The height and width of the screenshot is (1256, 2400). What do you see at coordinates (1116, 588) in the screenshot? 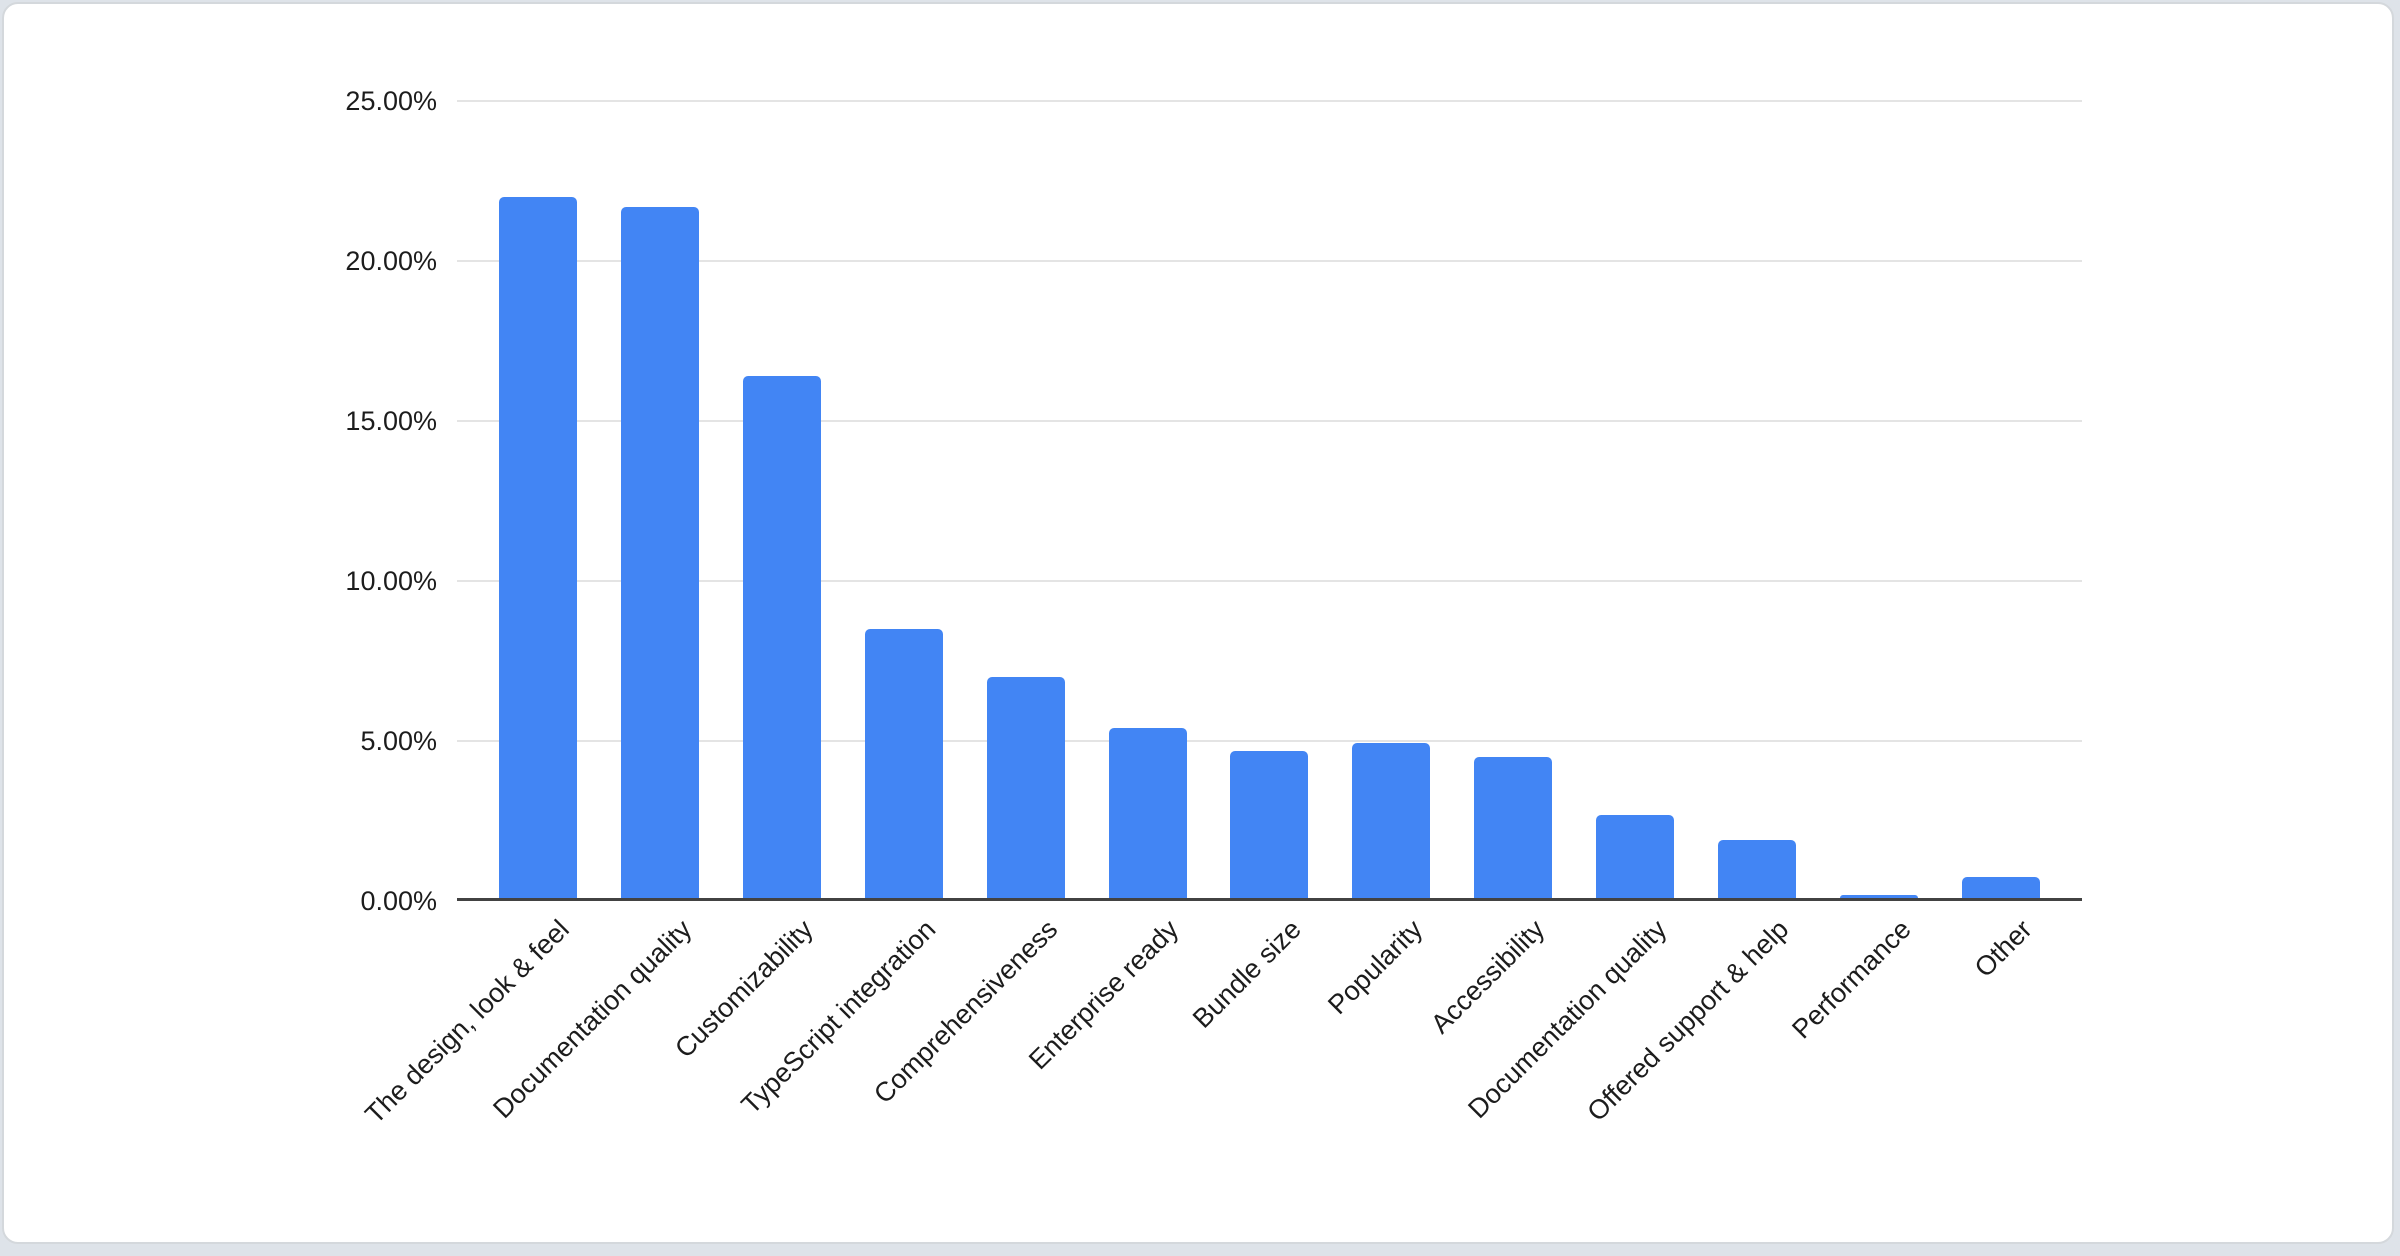
I see `bar-group-enterprise-ready-6: Enterprise ready` at bounding box center [1116, 588].